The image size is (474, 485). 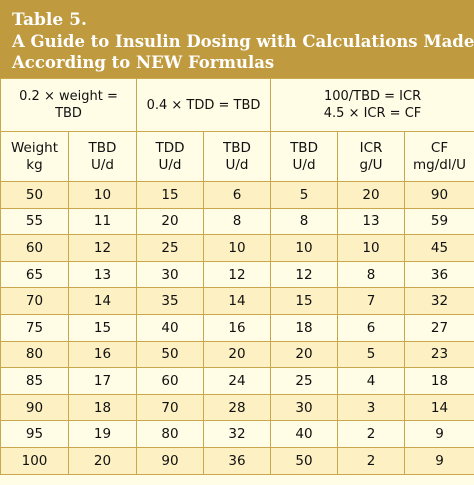 I want to click on table-row: 60 12 25 10 10 10 45, so click(x=237, y=248).